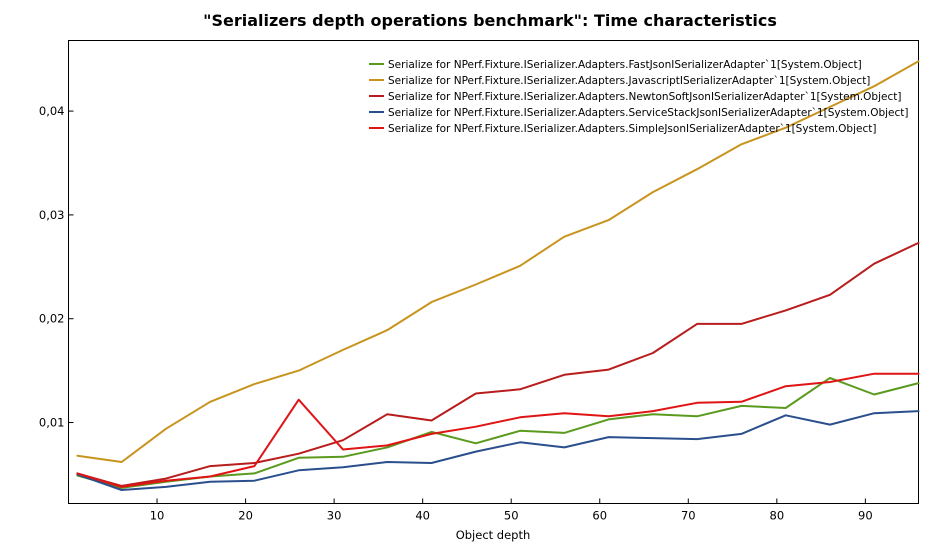 This screenshot has height=554, width=937. I want to click on x-tick-label: 80, so click(777, 516).